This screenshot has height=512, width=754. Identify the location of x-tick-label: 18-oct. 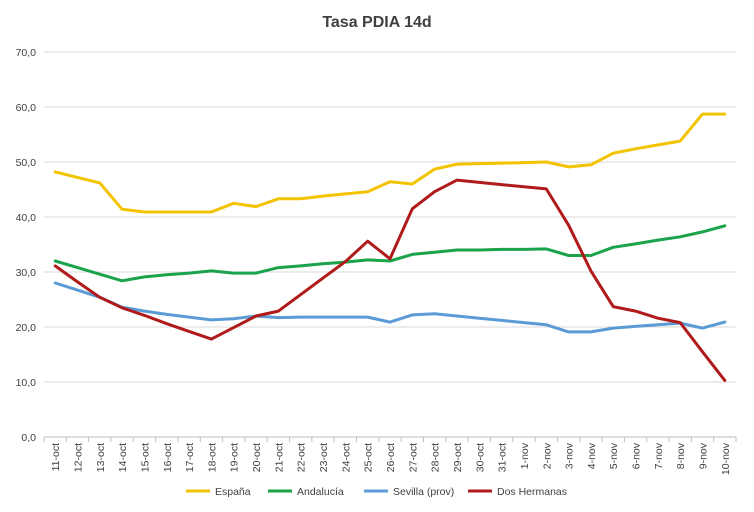
(212, 457).